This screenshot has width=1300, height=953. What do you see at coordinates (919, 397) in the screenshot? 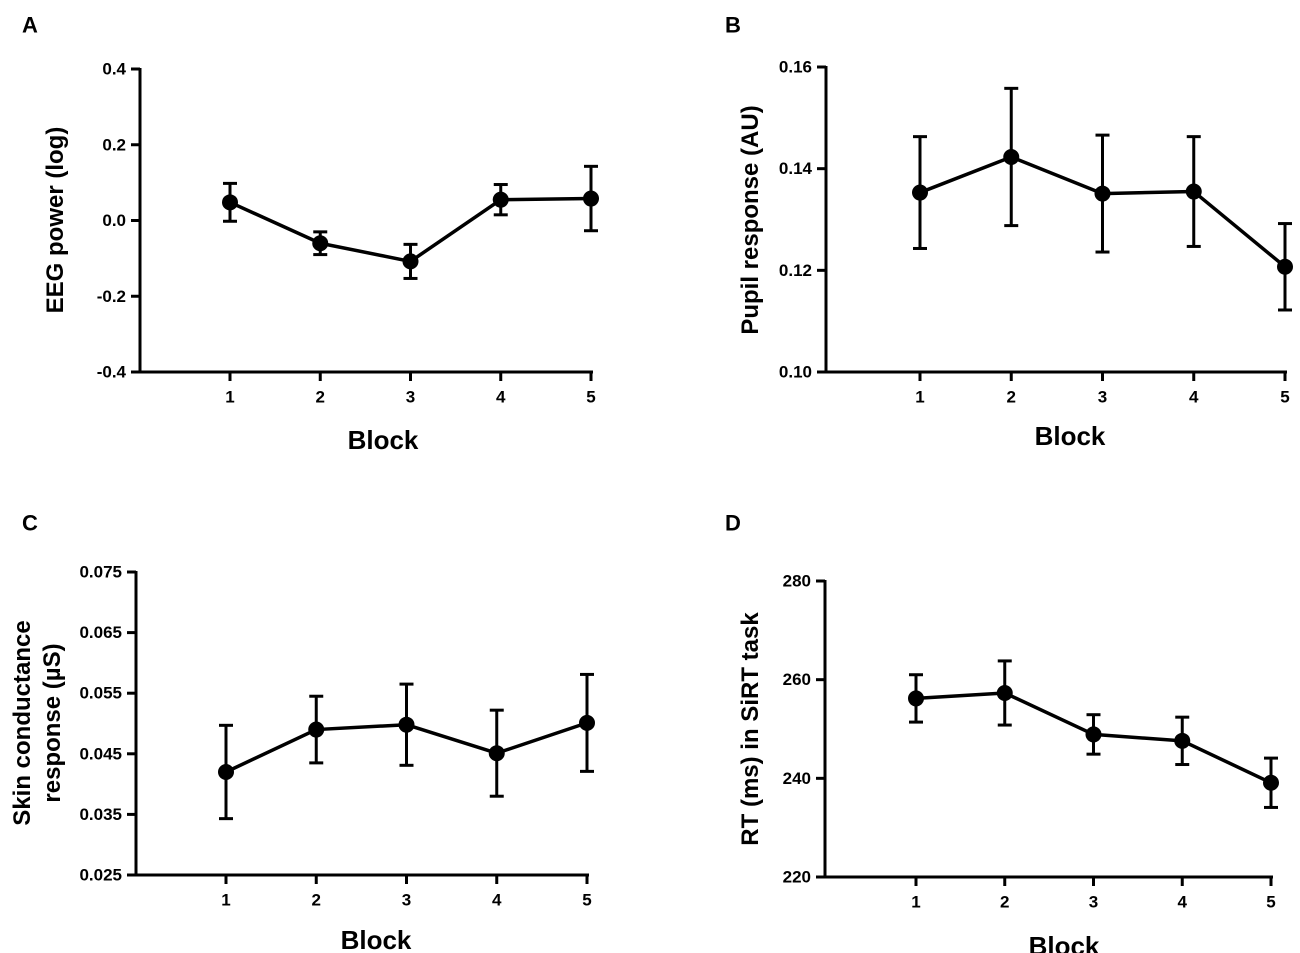
I see `x-tick-label-b: 1` at bounding box center [919, 397].